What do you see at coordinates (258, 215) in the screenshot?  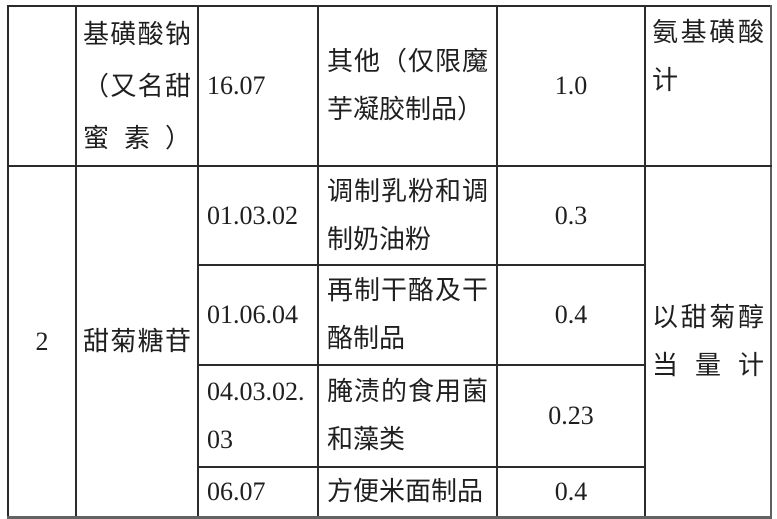 I see `food-category-code-cell: 01.03.02` at bounding box center [258, 215].